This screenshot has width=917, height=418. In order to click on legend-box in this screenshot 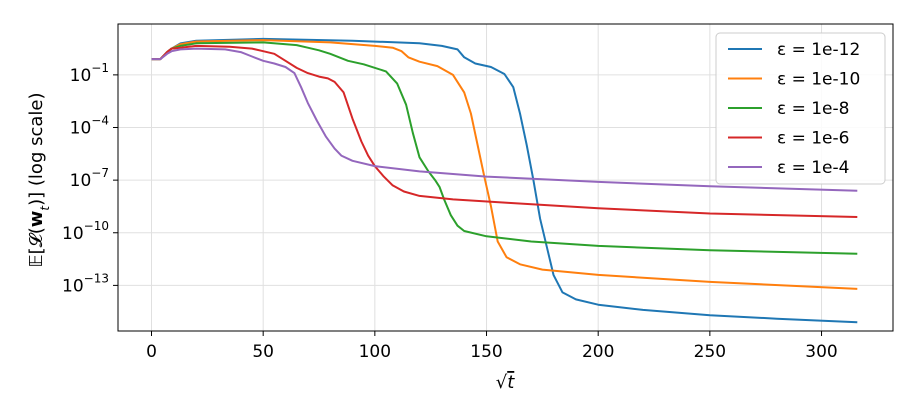, I will do `click(800, 108)`.